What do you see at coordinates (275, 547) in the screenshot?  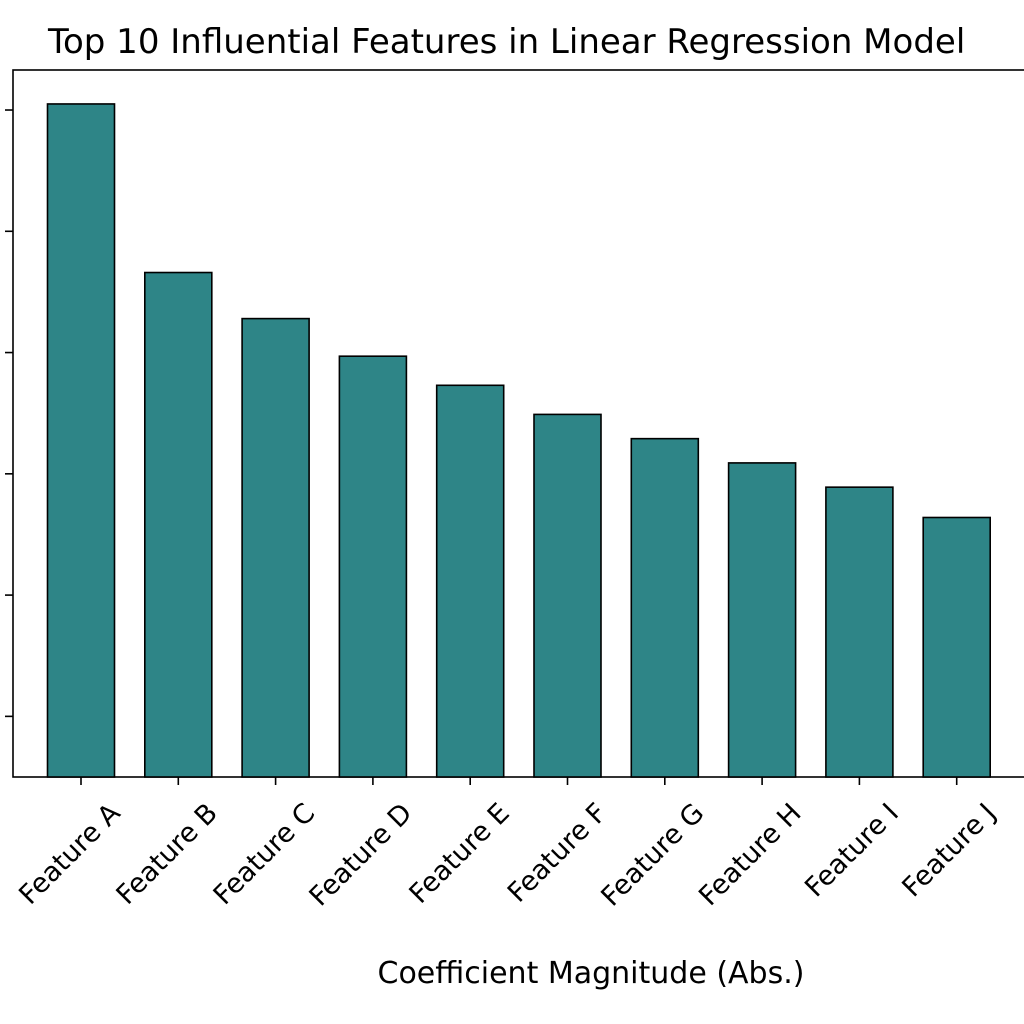 I see `bar-feature-c` at bounding box center [275, 547].